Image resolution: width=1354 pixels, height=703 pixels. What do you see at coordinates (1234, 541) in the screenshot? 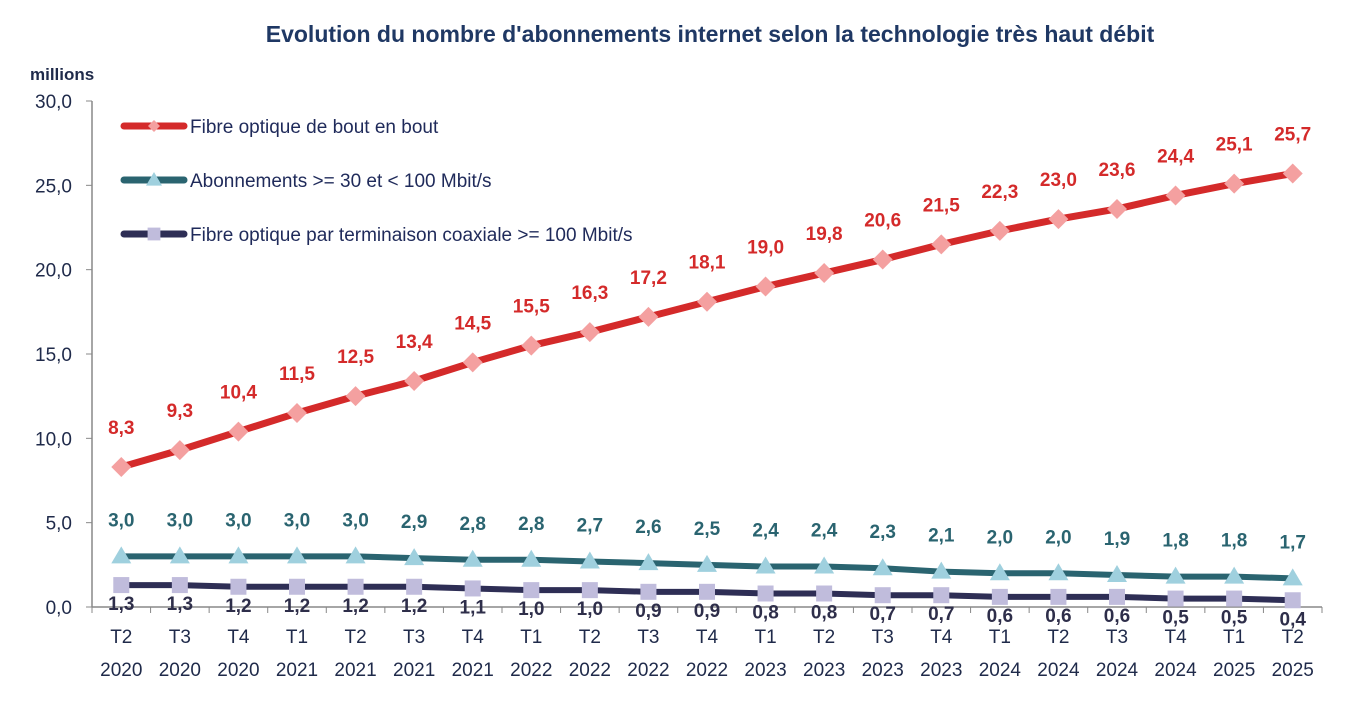
I see `data-label: 1,8` at bounding box center [1234, 541].